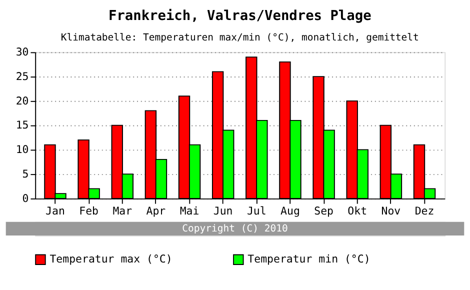 The image size is (470, 290). I want to click on legend-label: Temperatur max (°C), so click(111, 259).